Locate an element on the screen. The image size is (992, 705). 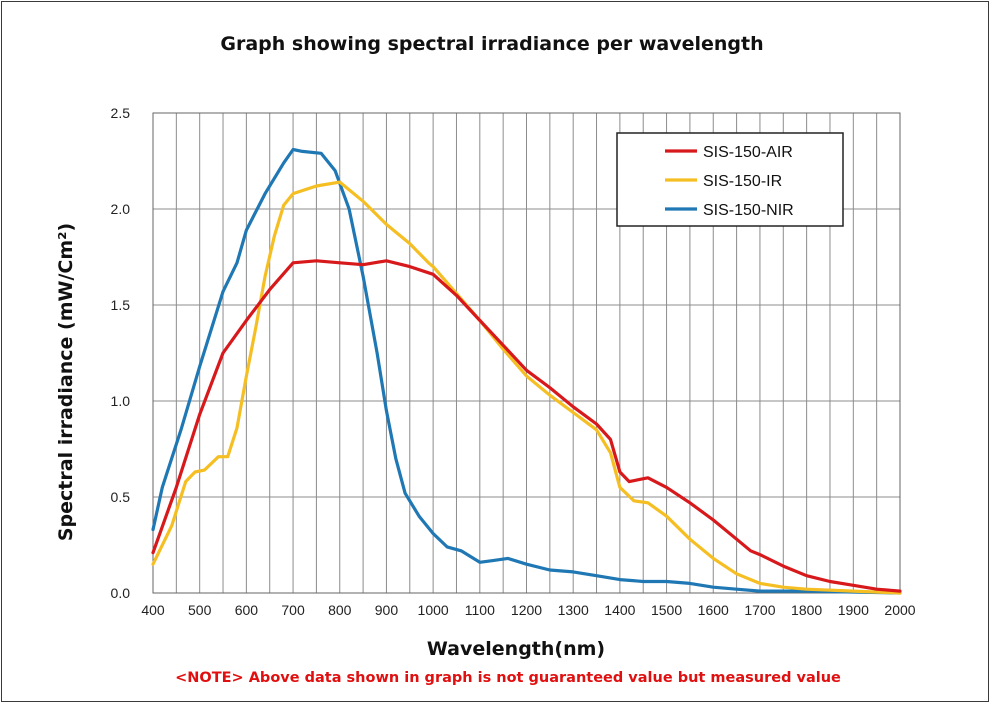
x-tick-label: 600 is located at coordinates (247, 610).